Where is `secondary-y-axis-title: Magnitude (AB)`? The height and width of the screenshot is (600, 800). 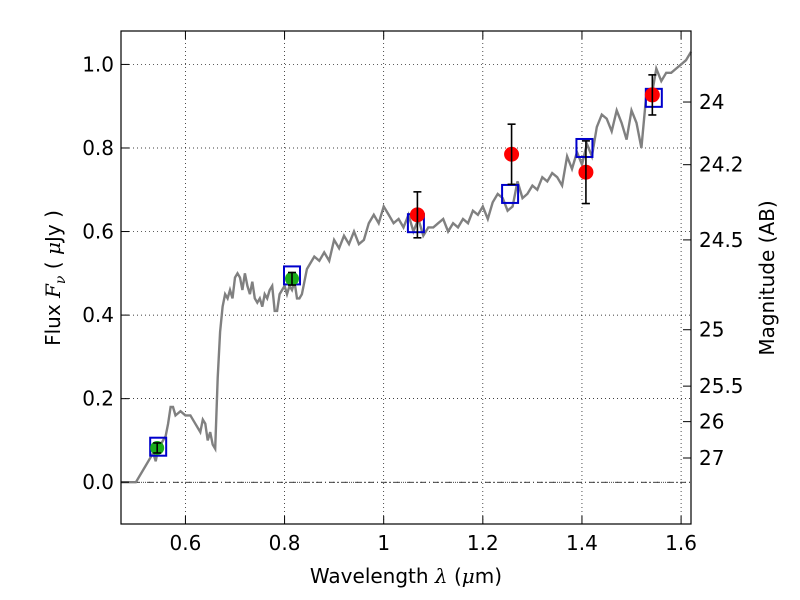
secondary-y-axis-title: Magnitude (AB) is located at coordinates (767, 277).